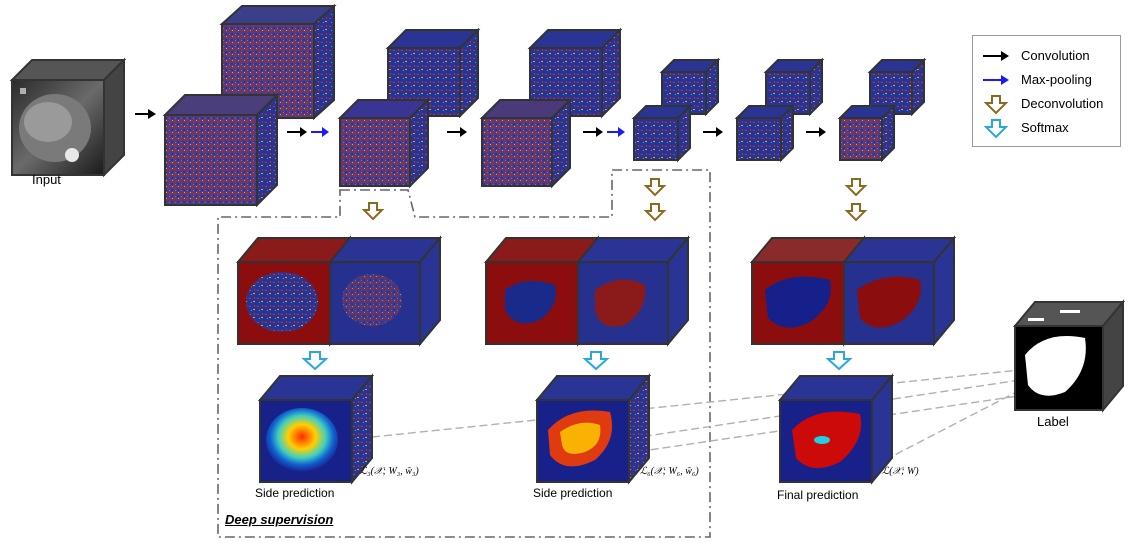 This screenshot has width=1129, height=543. I want to click on legend-label: Max-pooling, so click(1056, 79).